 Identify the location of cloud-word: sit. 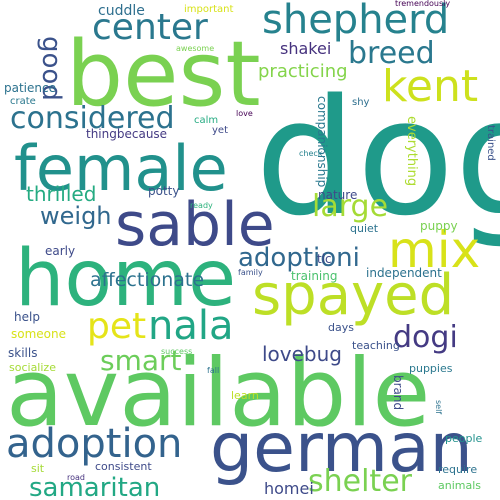
(38, 468).